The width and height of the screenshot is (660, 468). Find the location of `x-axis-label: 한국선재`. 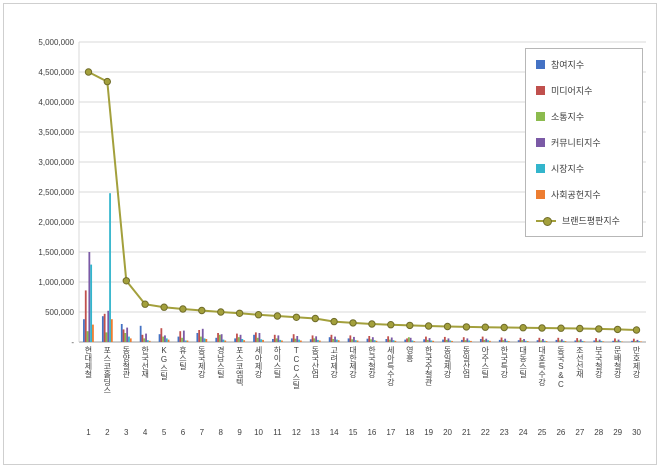

x-axis-label: 한국선재 is located at coordinates (145, 362).